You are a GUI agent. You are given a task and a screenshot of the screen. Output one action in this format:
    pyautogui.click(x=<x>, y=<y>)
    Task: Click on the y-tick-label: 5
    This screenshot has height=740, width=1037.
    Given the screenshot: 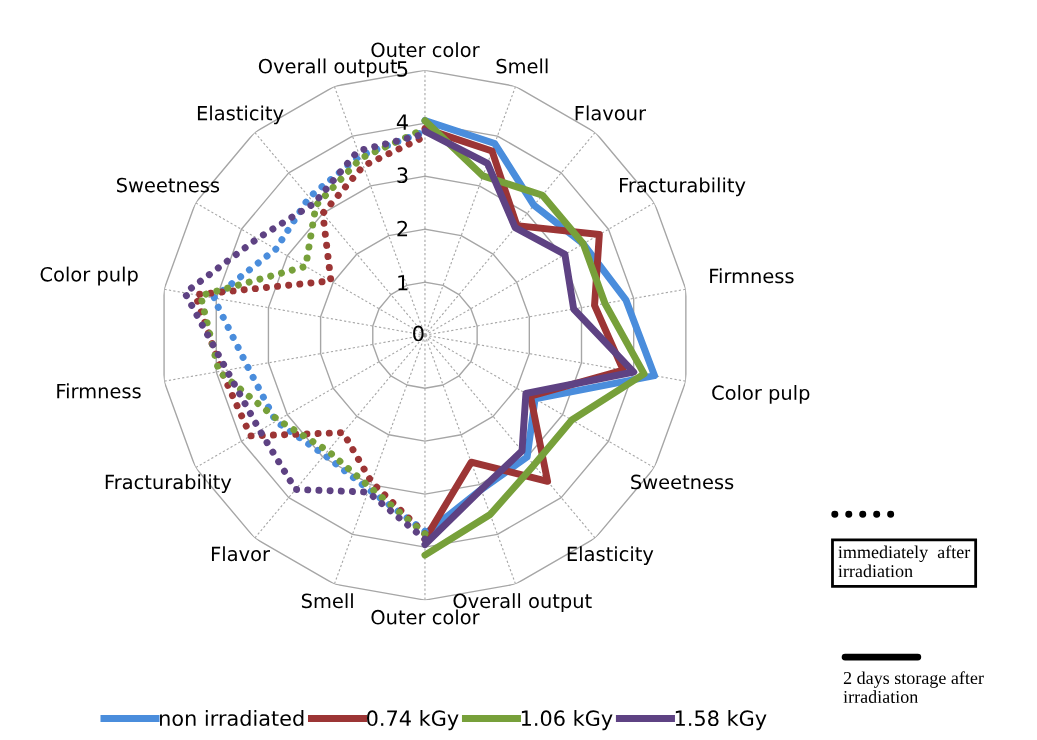 What is the action you would take?
    pyautogui.click(x=402, y=69)
    